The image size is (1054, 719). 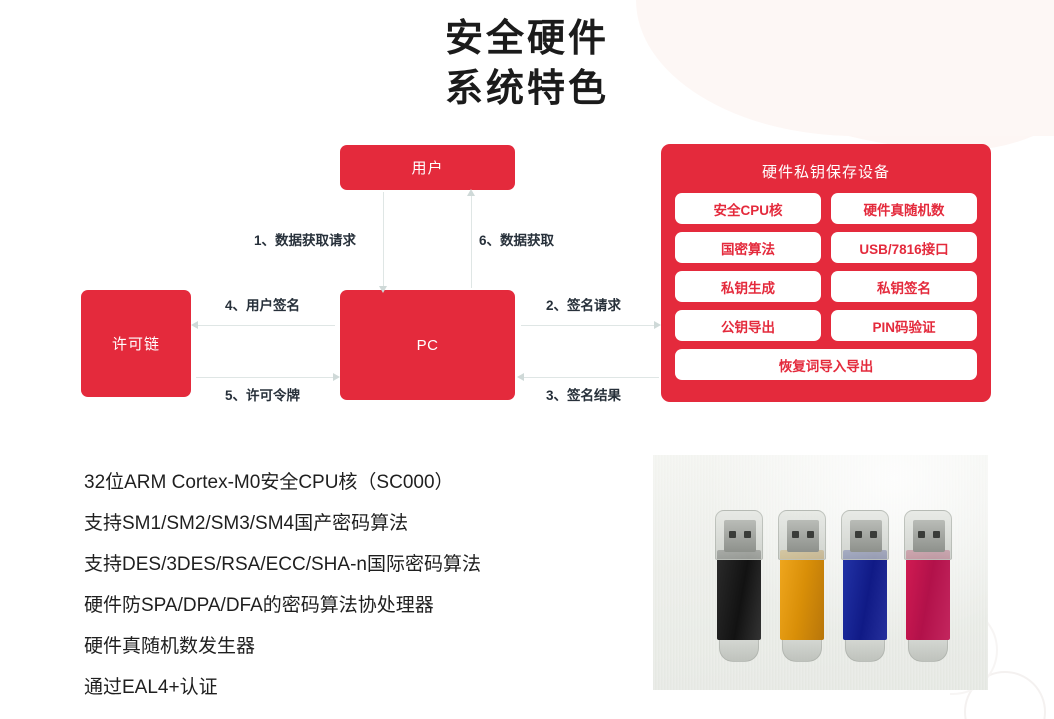 What do you see at coordinates (748, 286) in the screenshot?
I see `hardware-pill-privkey-gen: 私钥生成` at bounding box center [748, 286].